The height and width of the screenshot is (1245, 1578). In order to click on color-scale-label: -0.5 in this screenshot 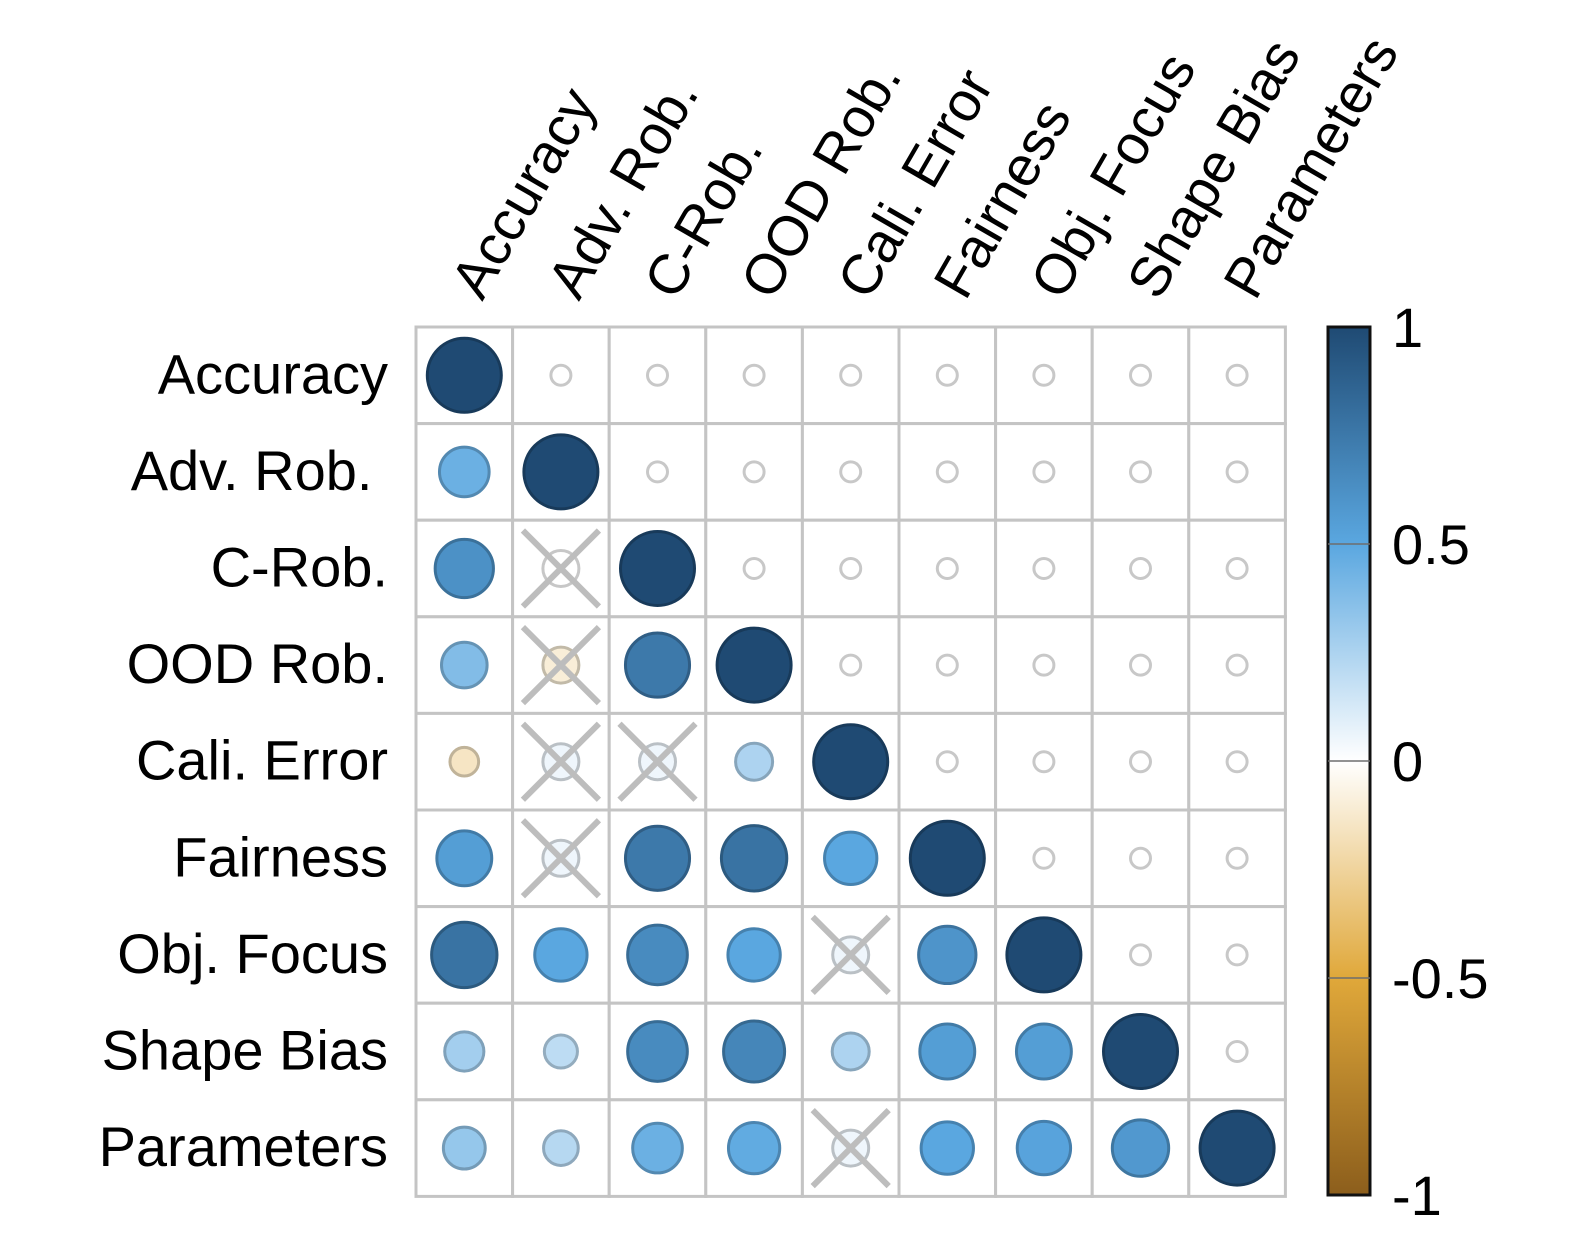, I will do `click(1440, 978)`.